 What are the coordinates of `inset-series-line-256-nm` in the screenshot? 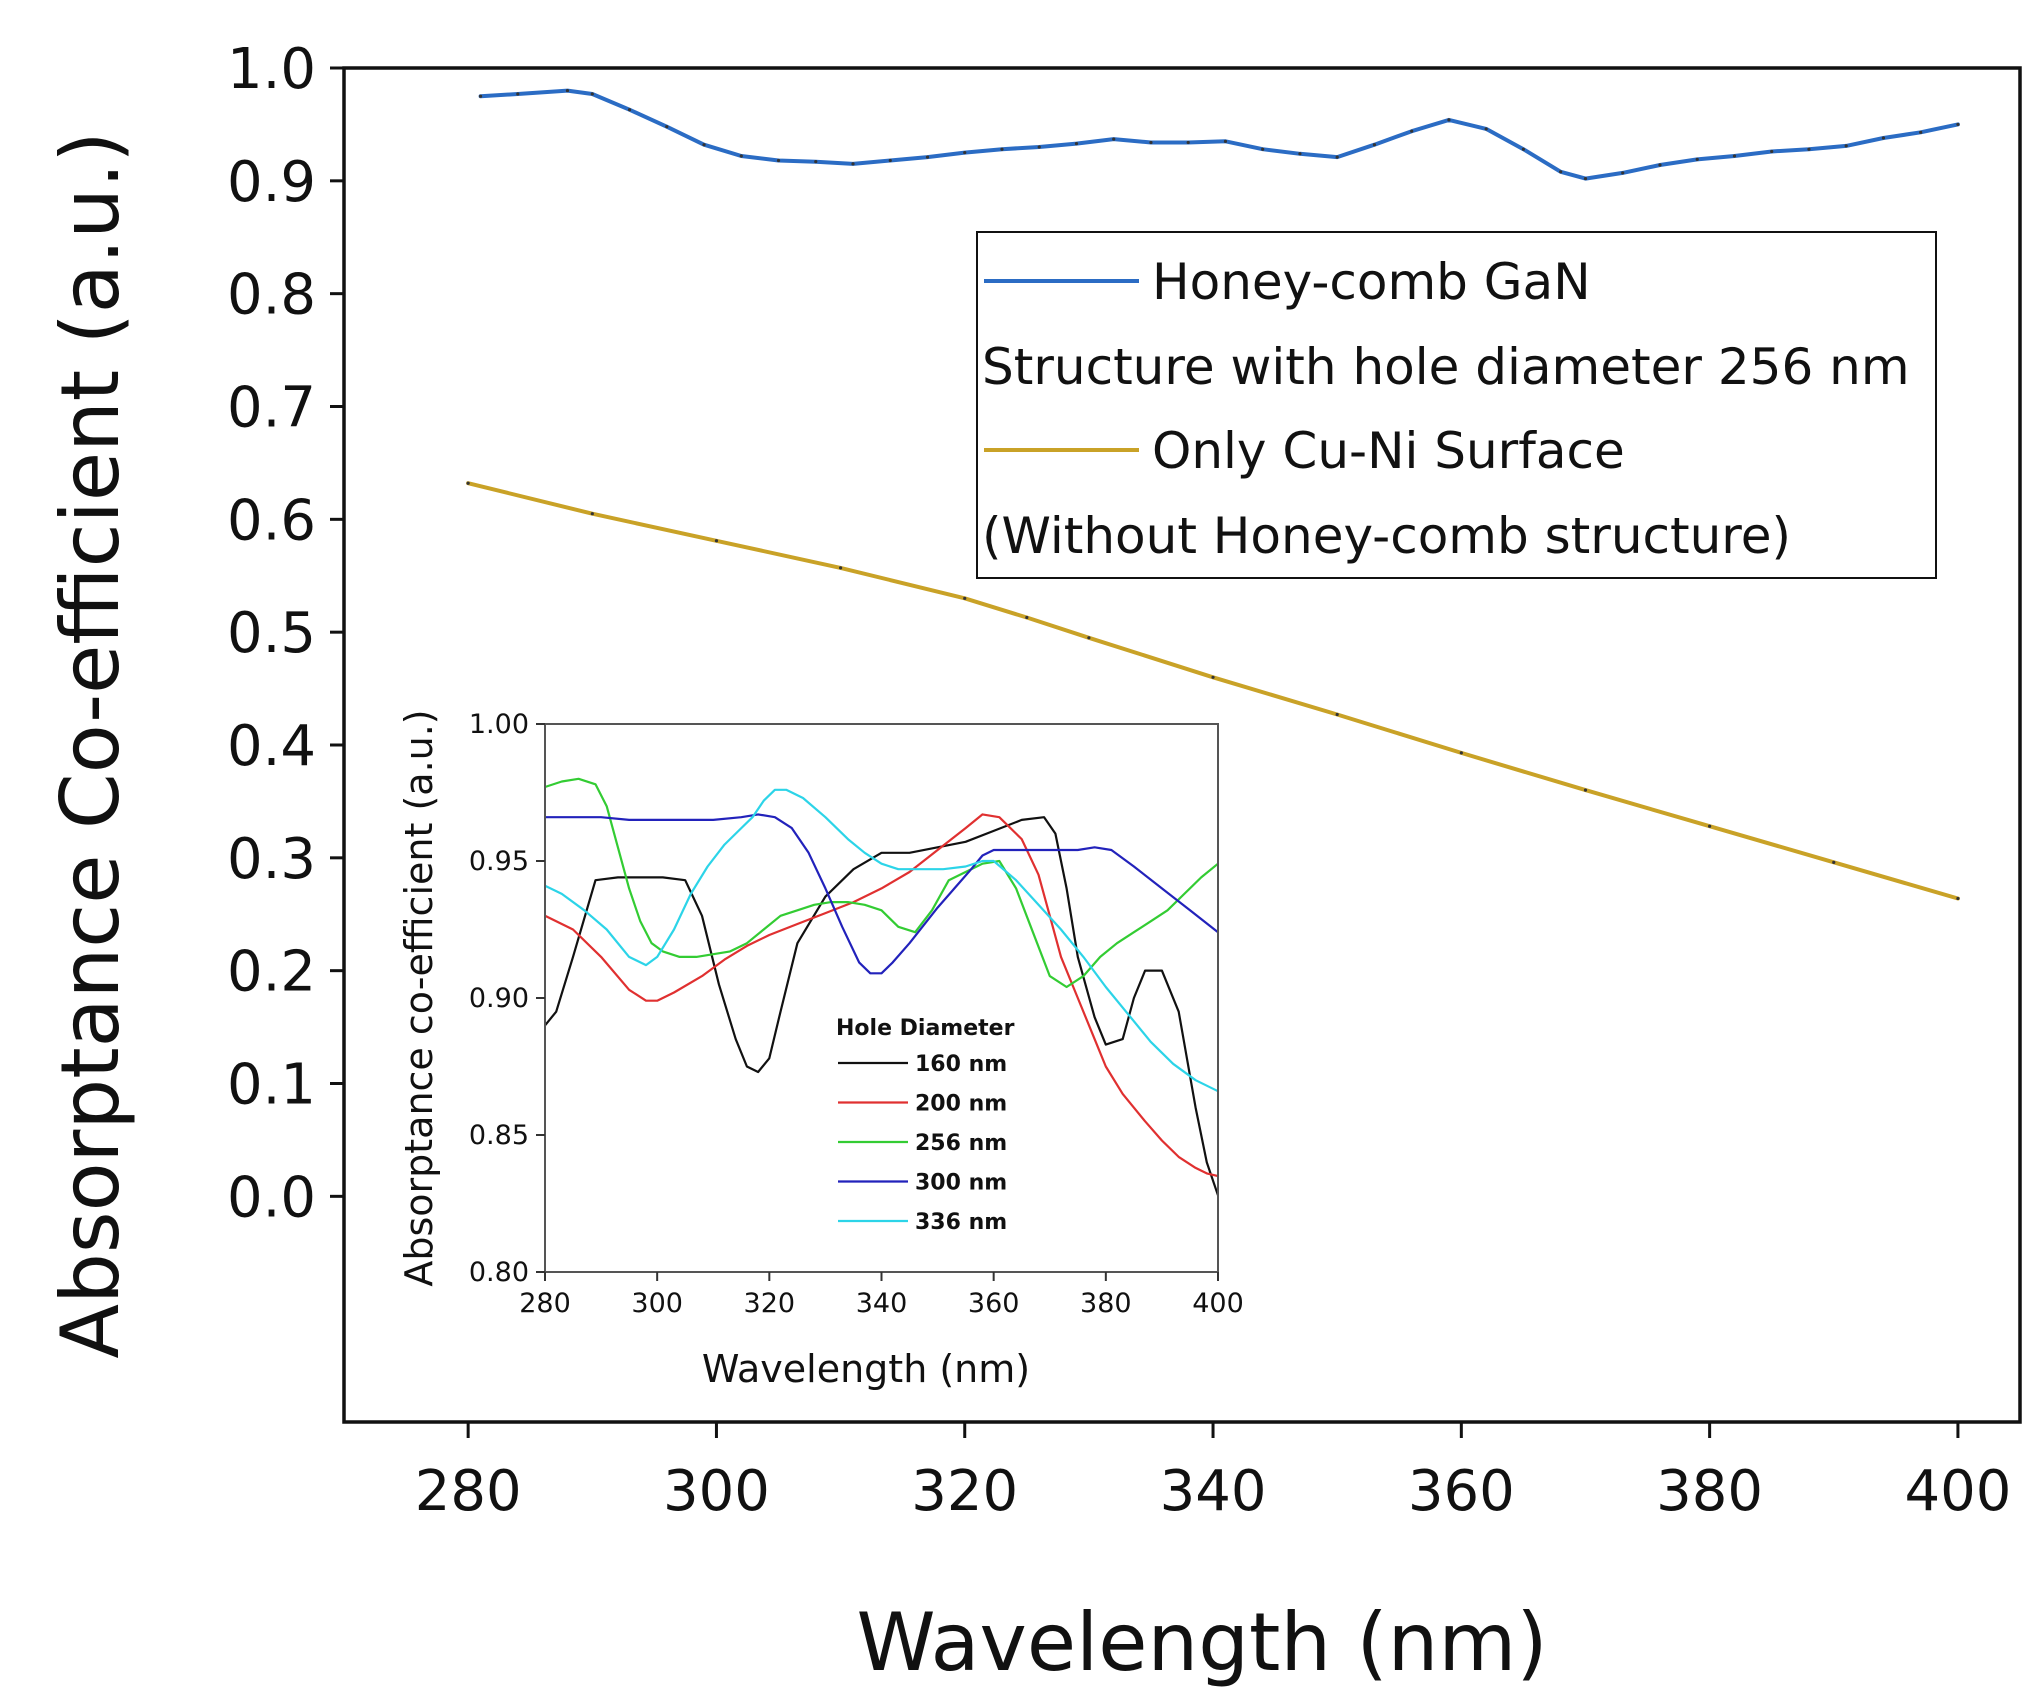 It's located at (881, 883).